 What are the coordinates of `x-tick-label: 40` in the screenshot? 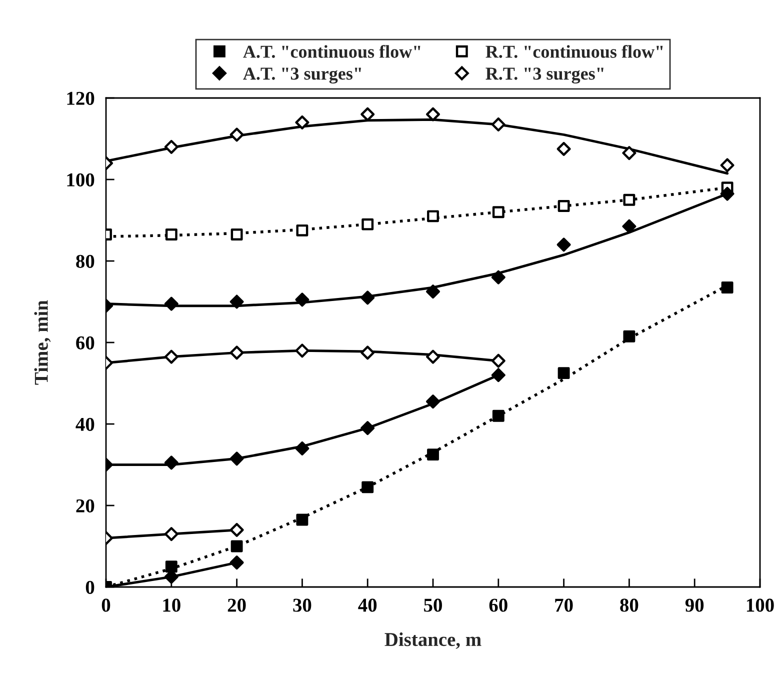 It's located at (367, 605).